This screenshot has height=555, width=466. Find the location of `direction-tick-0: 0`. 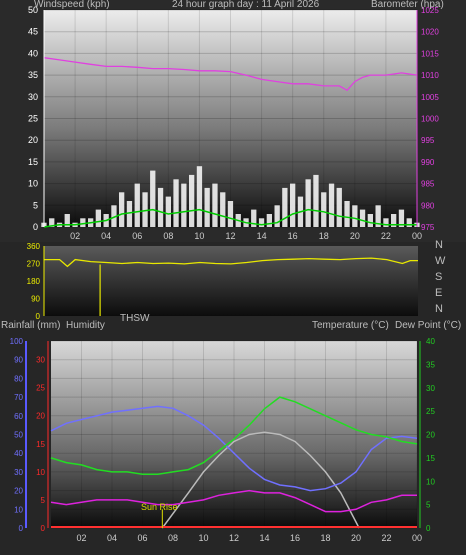

direction-tick-0: 0 is located at coordinates (38, 316).